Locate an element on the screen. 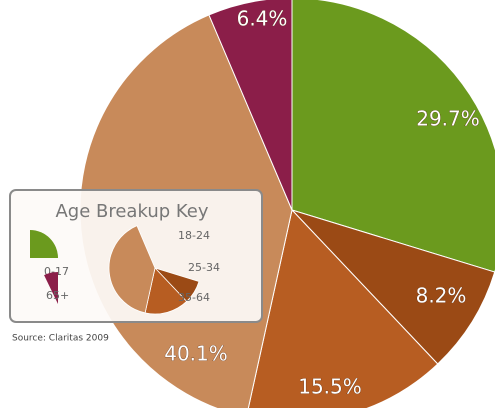  legend-title: Age Breakup Key is located at coordinates (131, 211).